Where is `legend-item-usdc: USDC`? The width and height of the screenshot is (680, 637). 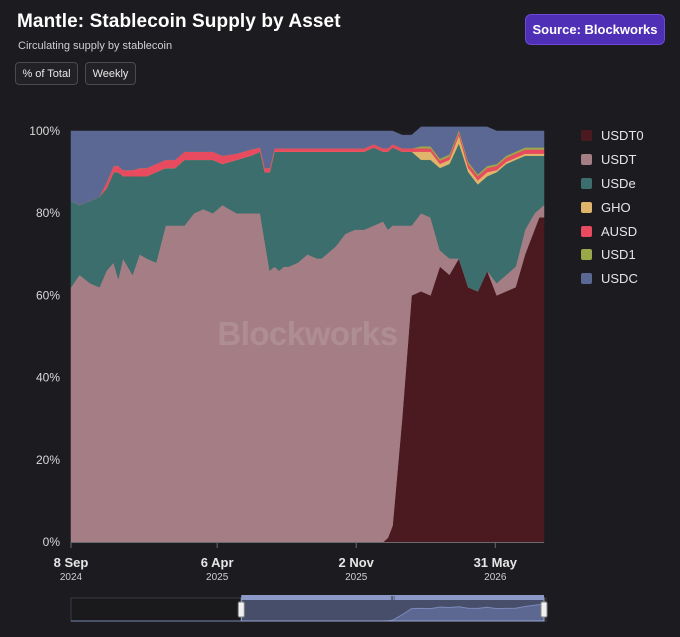
legend-item-usdc: USDC is located at coordinates (612, 279).